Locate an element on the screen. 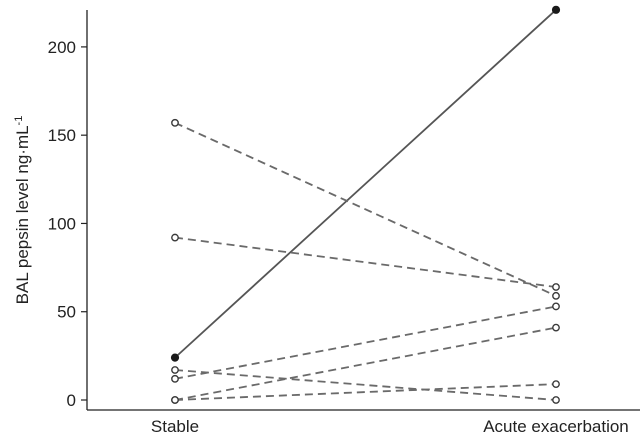  y-tick-label: 50 is located at coordinates (66, 312).